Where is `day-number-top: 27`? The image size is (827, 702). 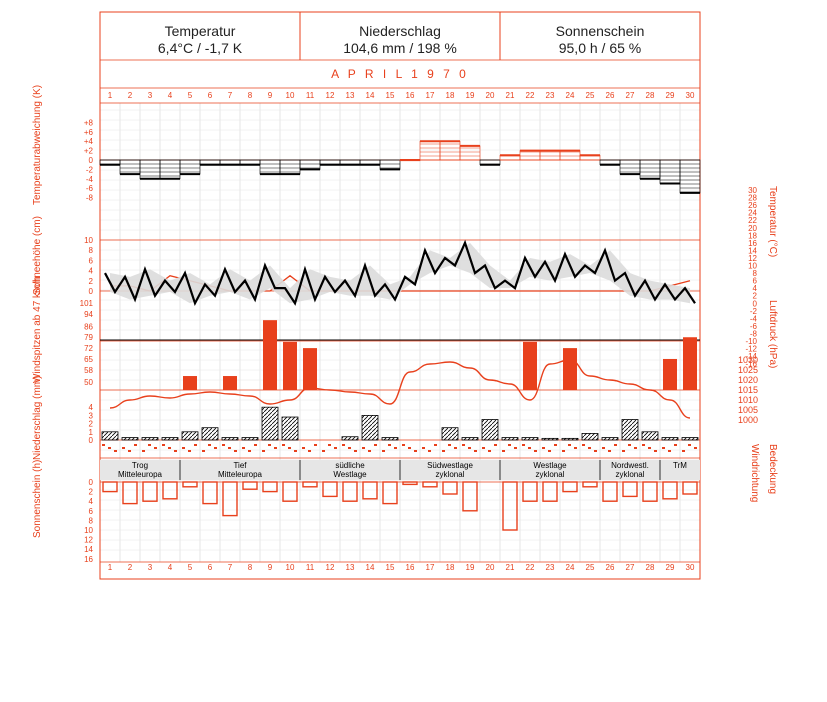 day-number-top: 27 is located at coordinates (630, 95).